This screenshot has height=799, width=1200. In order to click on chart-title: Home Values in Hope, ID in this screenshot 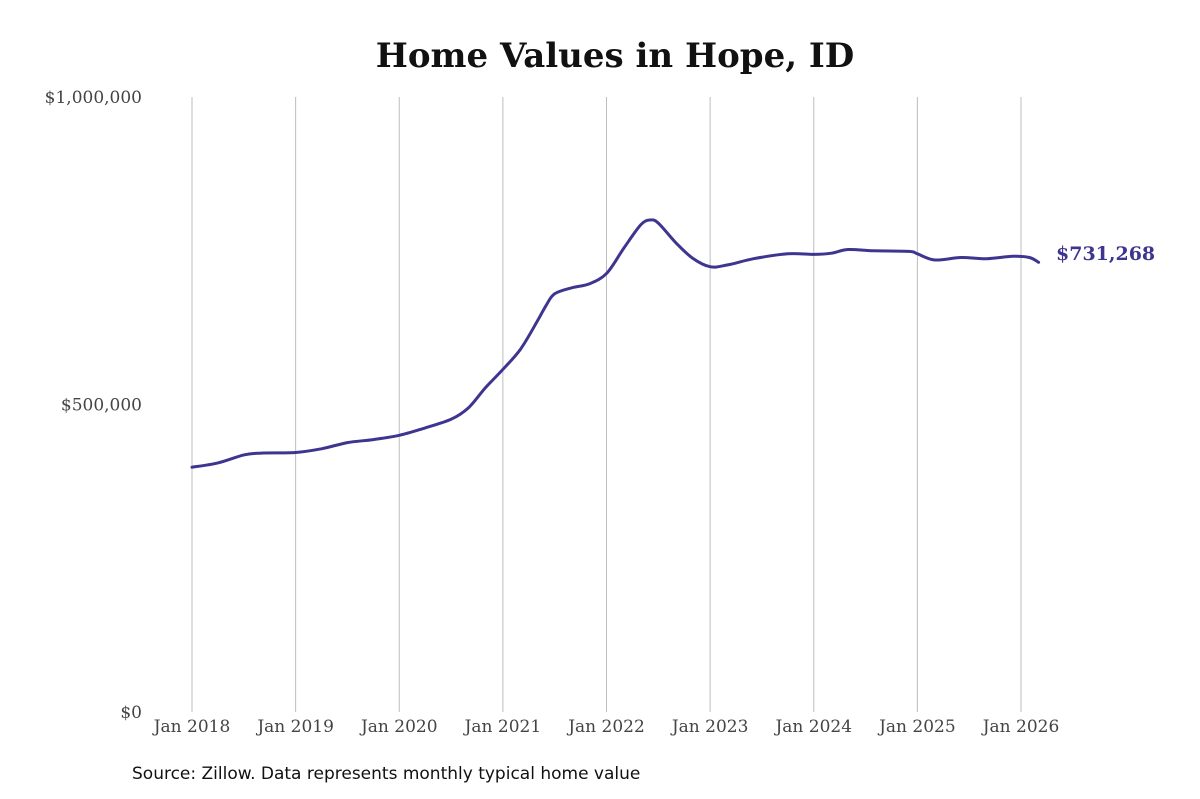, I will do `click(615, 56)`.